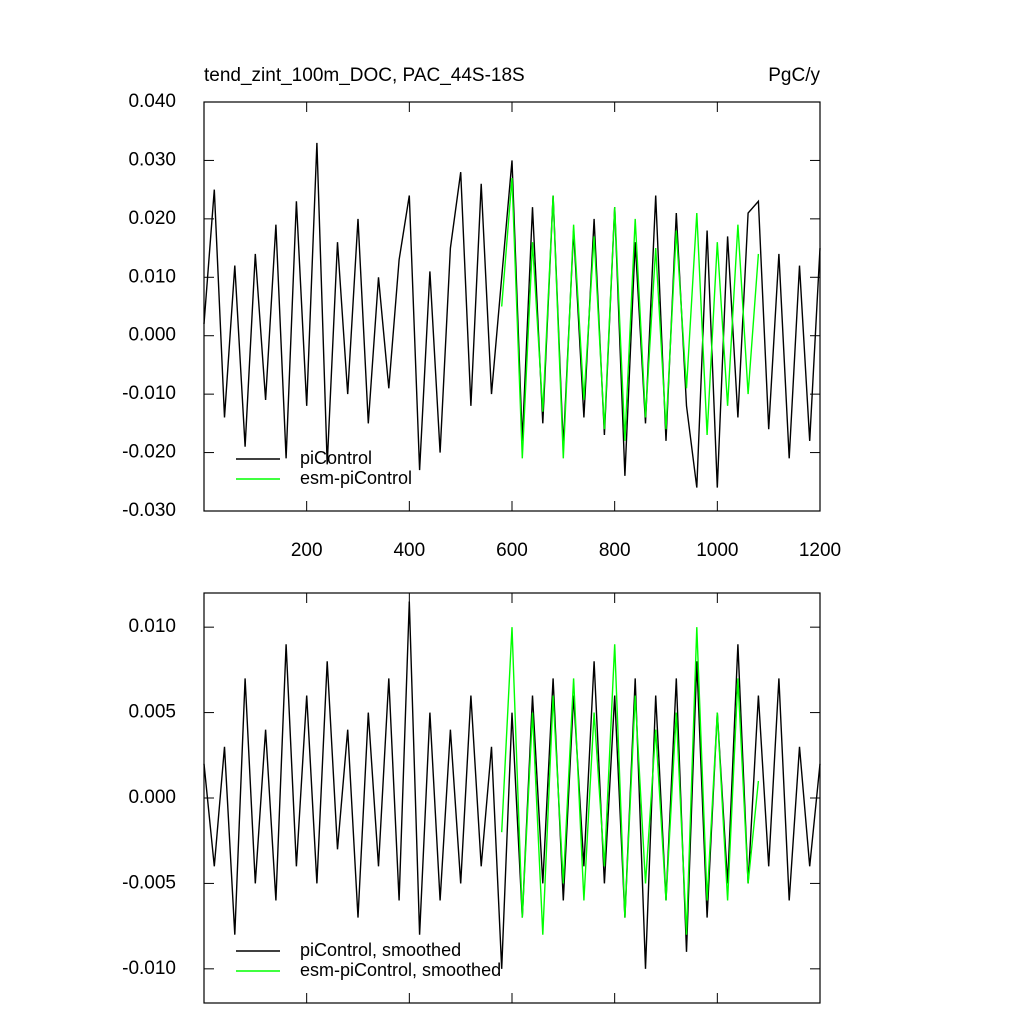  I want to click on legend-label: esm-piControl, so click(356, 478).